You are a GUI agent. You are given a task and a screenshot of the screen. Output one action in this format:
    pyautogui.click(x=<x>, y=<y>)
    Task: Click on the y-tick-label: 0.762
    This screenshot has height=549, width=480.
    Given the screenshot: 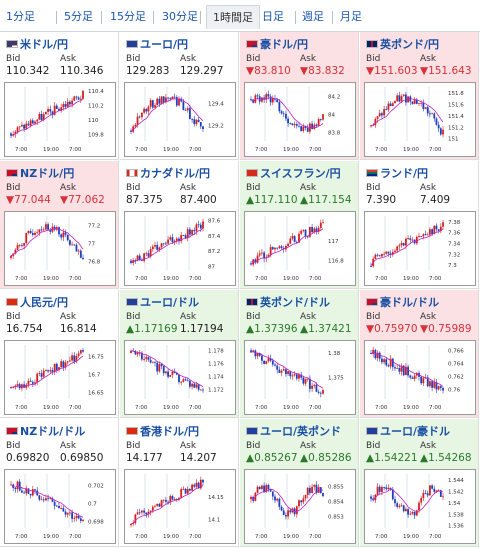 What is the action you would take?
    pyautogui.click(x=456, y=378)
    